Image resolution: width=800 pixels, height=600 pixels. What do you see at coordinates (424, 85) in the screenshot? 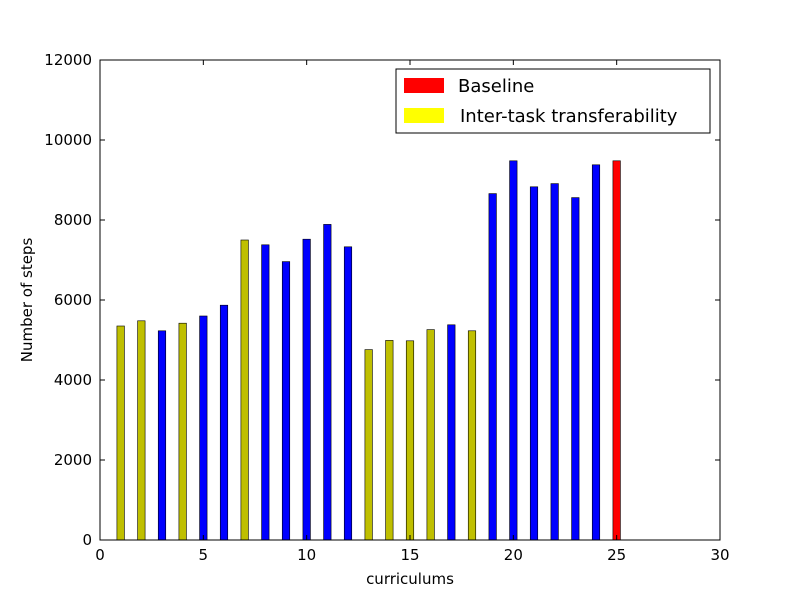
I see `legend-swatch-baseline` at bounding box center [424, 85].